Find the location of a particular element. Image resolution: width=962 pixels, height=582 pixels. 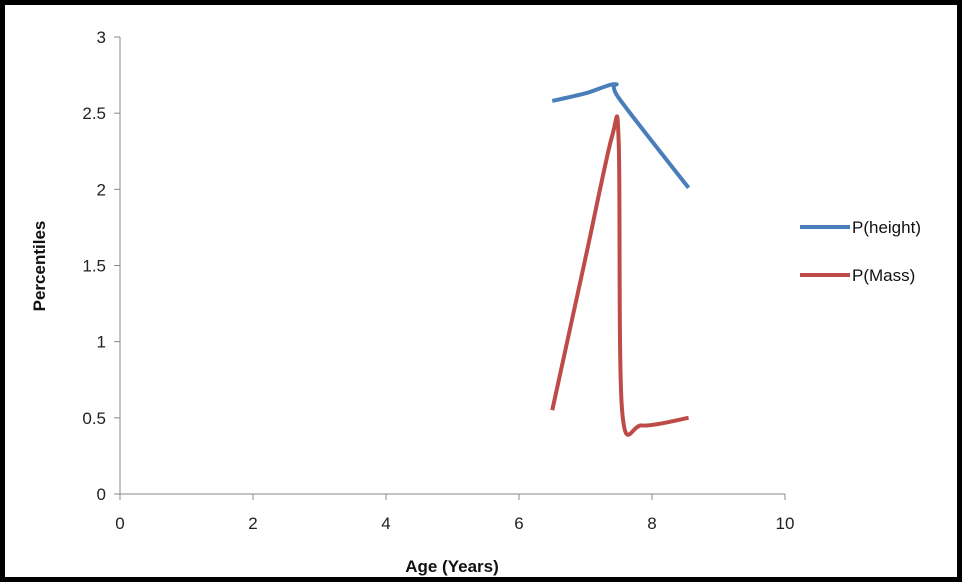

x-tick-label: 8 is located at coordinates (651, 523).